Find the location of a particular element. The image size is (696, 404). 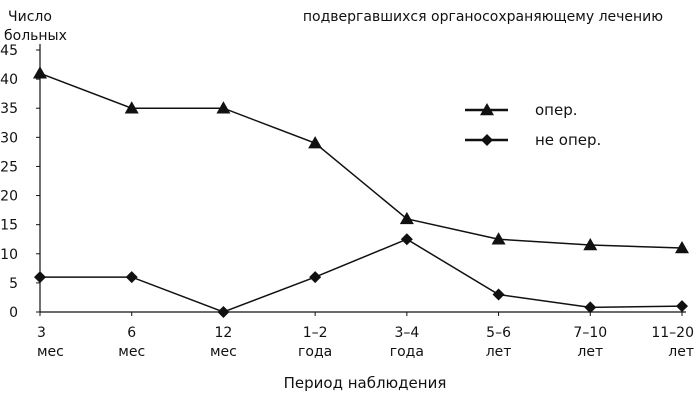

y-tick-label: 10 is located at coordinates (9, 255).